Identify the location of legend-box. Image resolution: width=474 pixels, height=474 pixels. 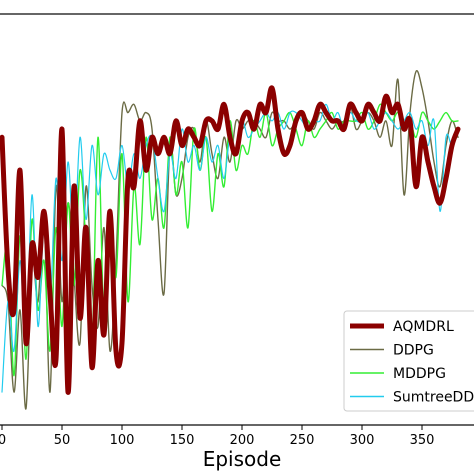
(408, 361).